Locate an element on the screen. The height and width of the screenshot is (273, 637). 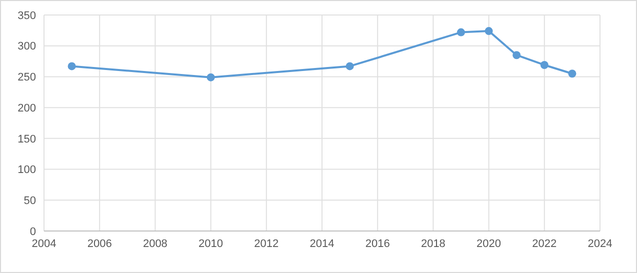
y-tick-label: 200 is located at coordinates (27, 108).